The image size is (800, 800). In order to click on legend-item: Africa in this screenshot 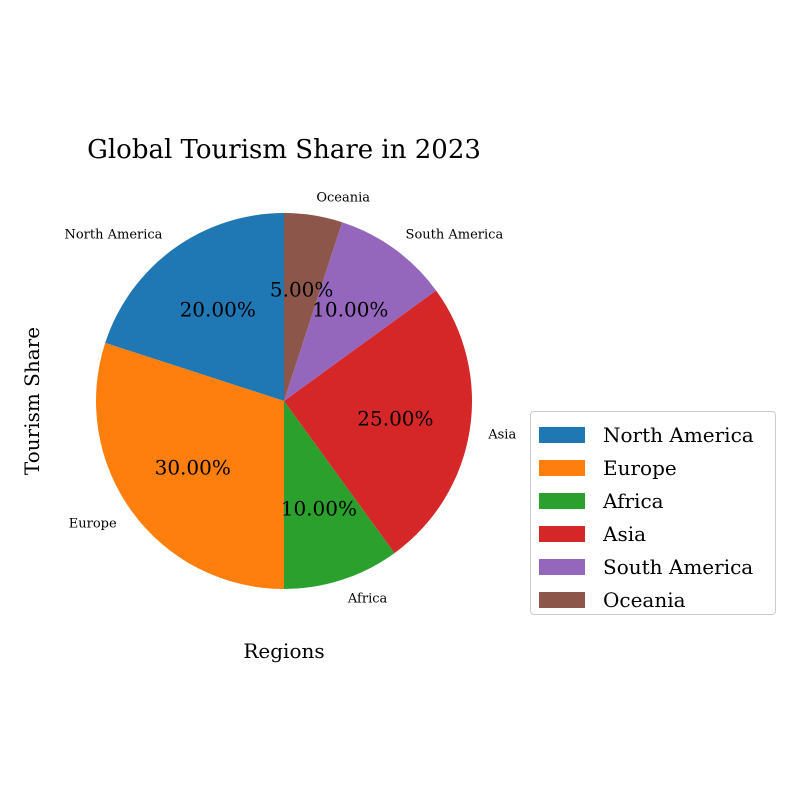, I will do `click(653, 500)`.